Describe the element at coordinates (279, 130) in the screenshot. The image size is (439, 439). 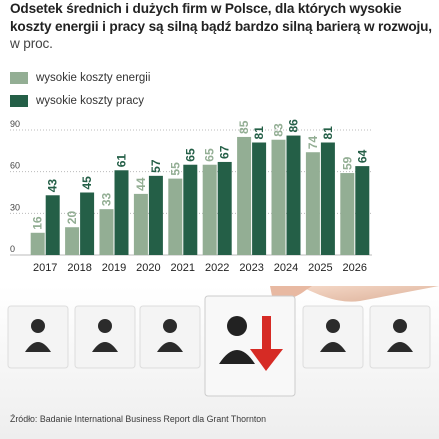
I see `data-label-energy: 83` at that location.